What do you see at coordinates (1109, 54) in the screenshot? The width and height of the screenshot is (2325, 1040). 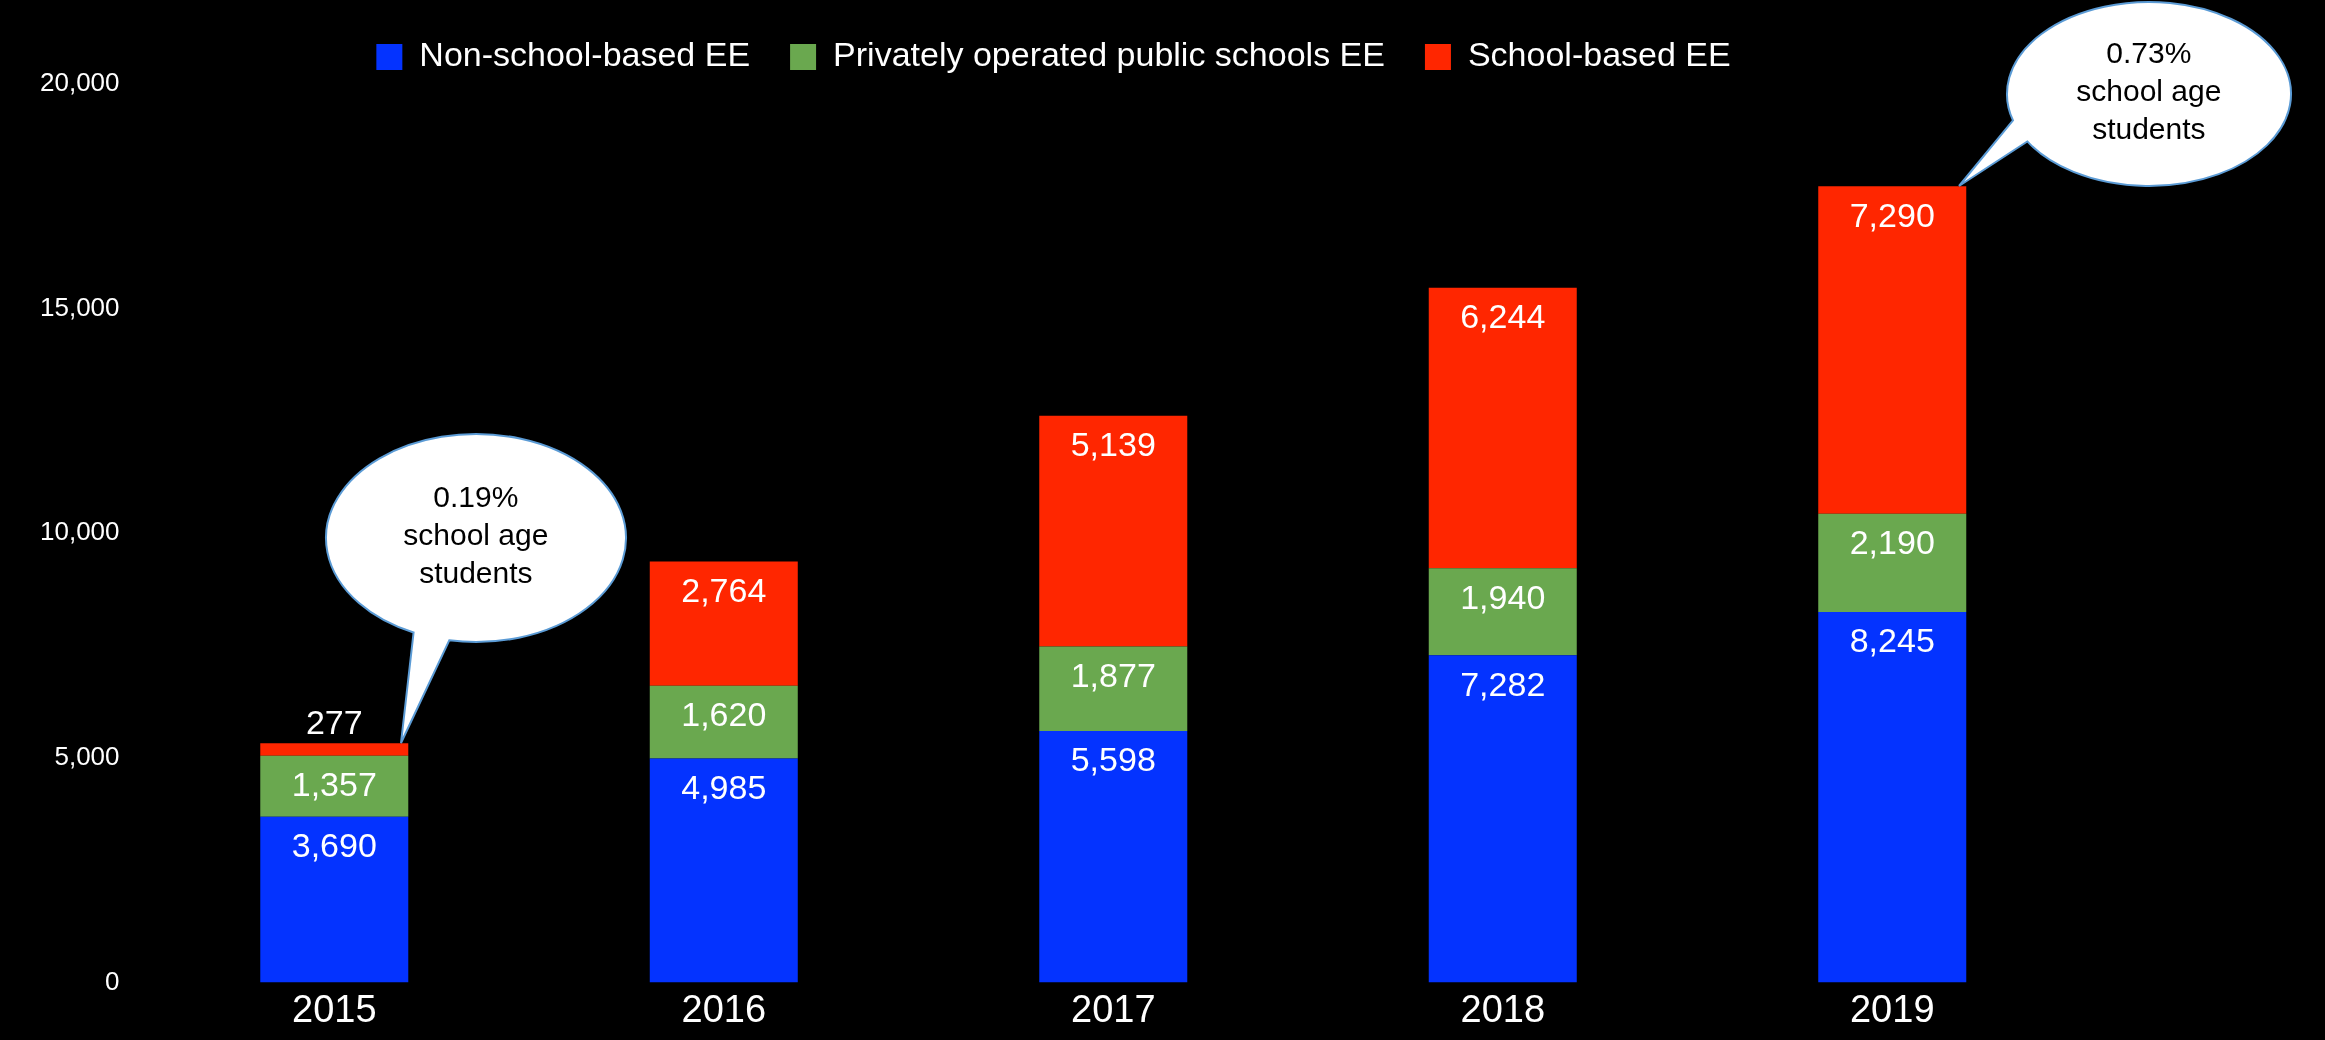 I see `legend-label: Privately operated public schools EE` at bounding box center [1109, 54].